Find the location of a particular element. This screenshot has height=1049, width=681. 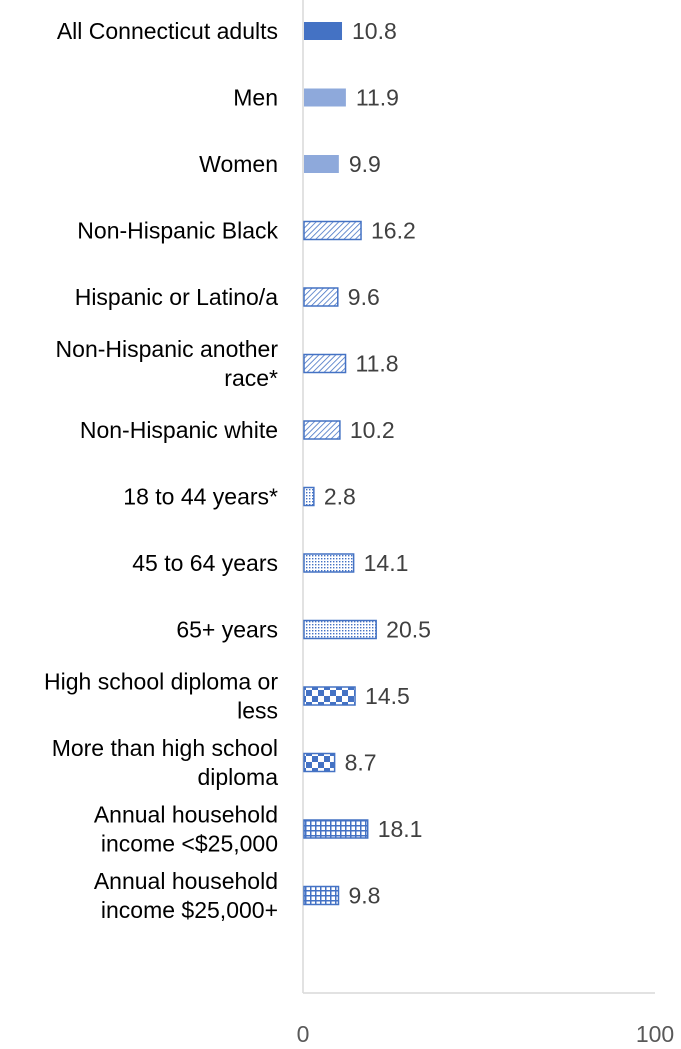

data-label: 2.8 is located at coordinates (340, 497).